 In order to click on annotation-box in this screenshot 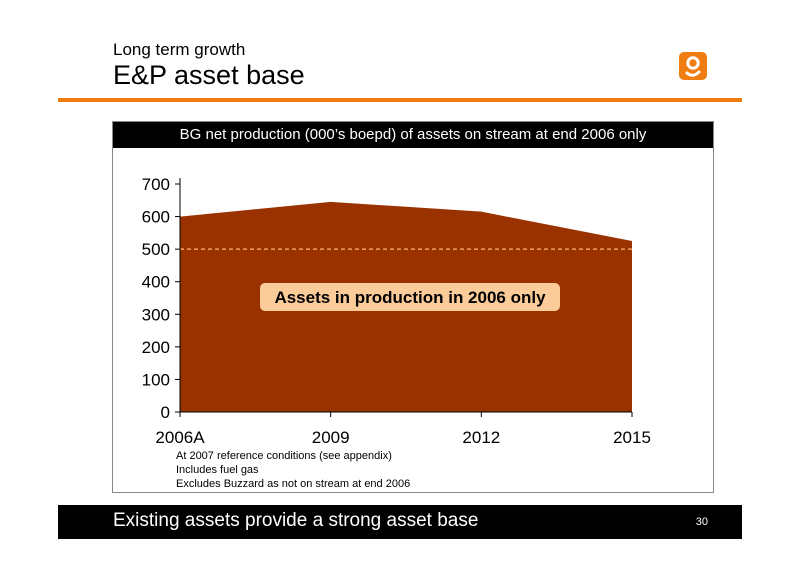, I will do `click(410, 297)`.